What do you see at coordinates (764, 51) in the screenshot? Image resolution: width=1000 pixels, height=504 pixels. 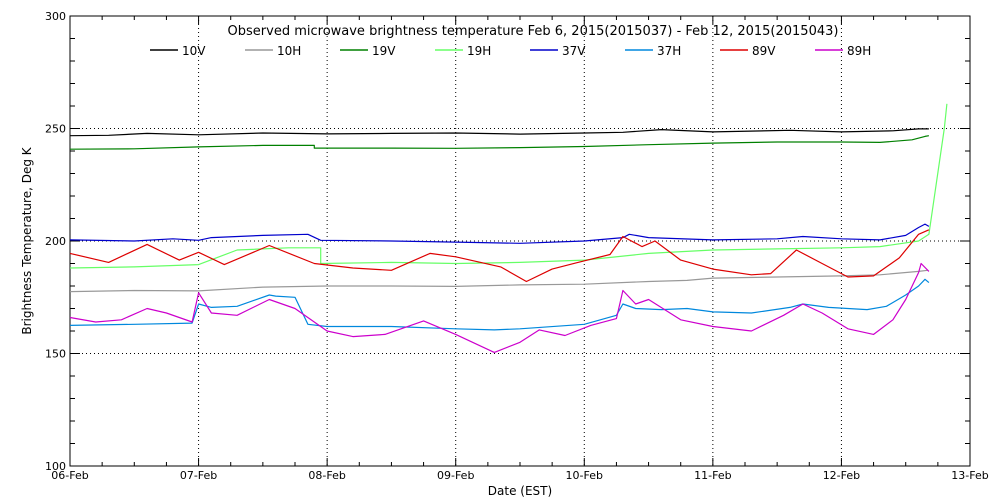 I see `legend-label: 89V` at bounding box center [764, 51].